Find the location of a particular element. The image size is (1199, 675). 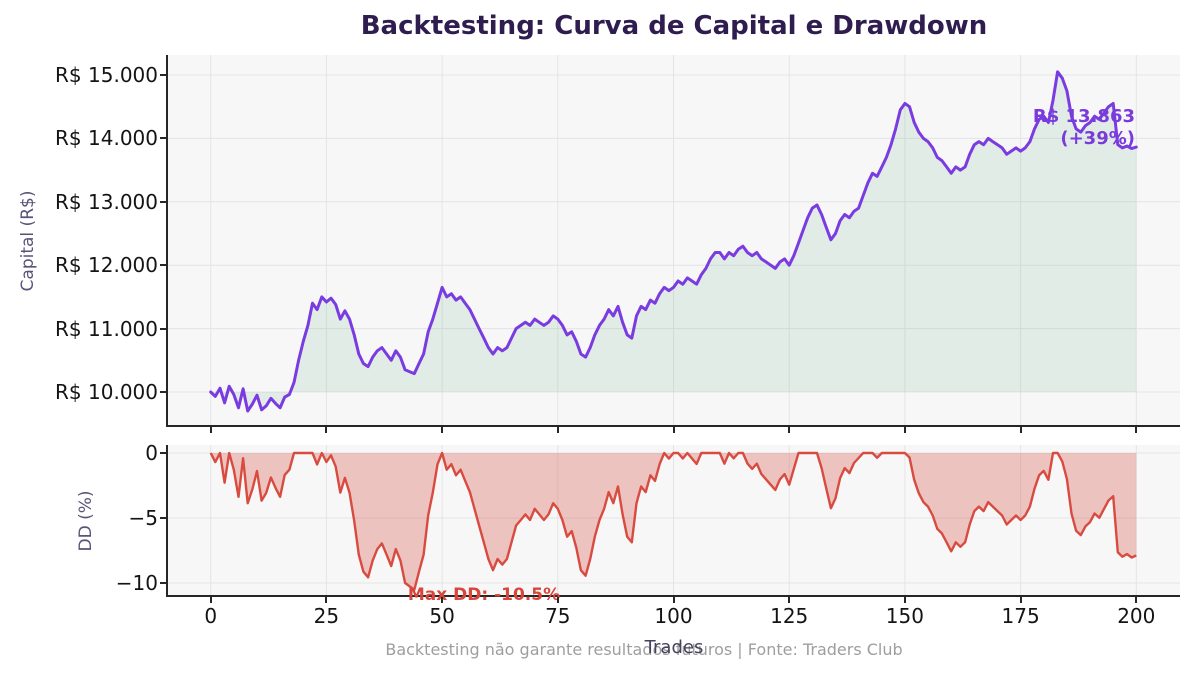

final-return-value: (+39%) is located at coordinates (1097, 138).